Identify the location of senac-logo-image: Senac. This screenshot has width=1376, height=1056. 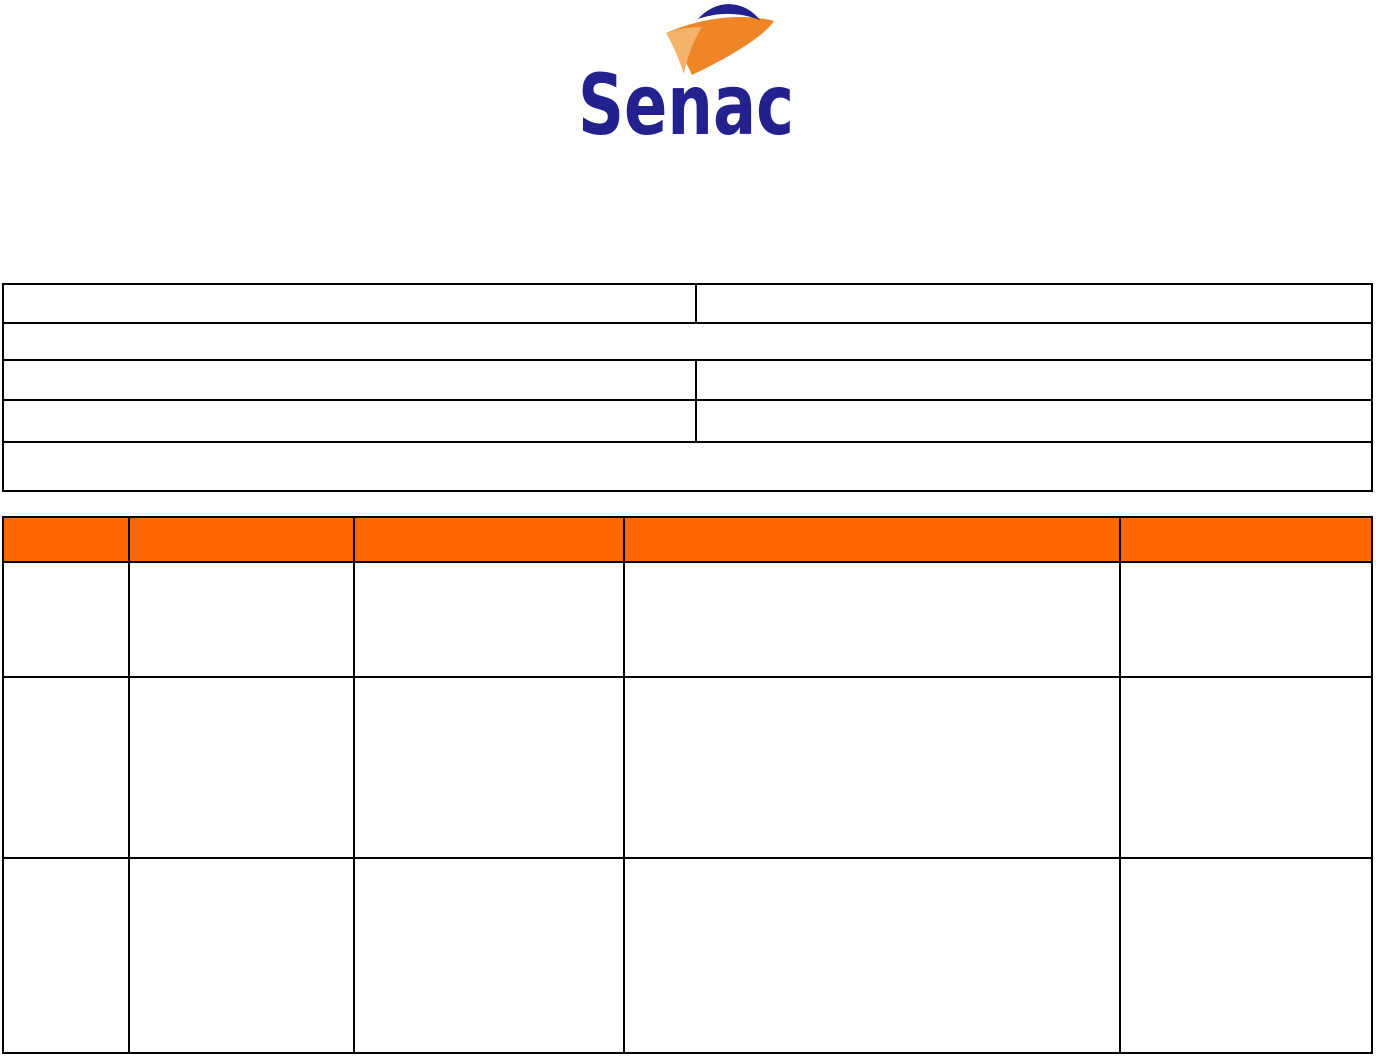
(686, 74).